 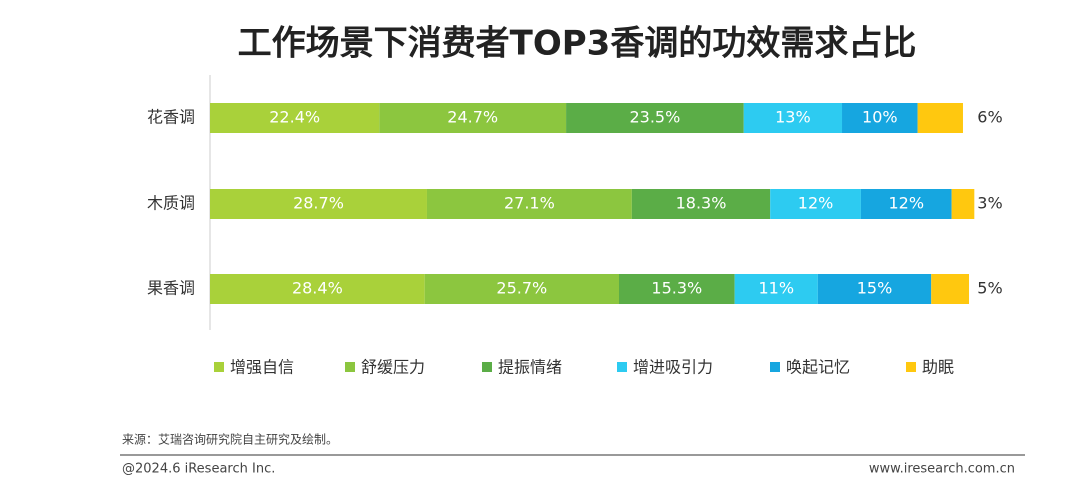 I want to click on legend-label: 助眠, so click(x=938, y=367).